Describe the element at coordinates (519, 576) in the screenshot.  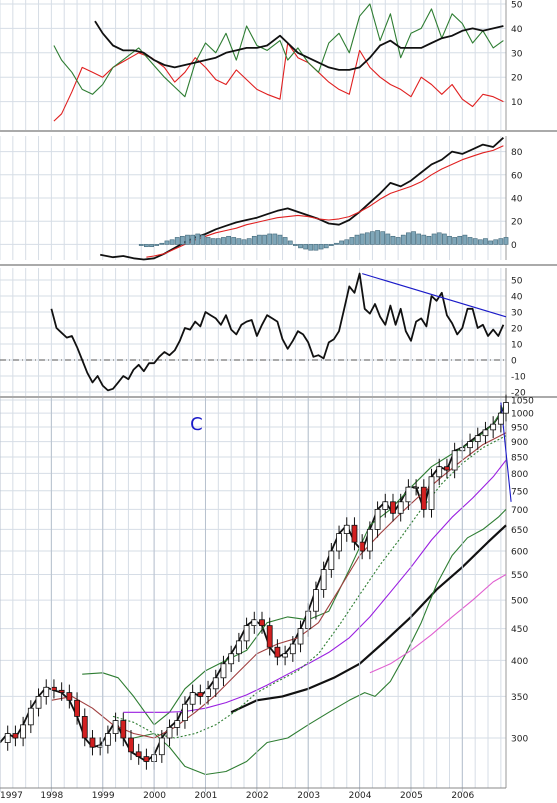
I see `y-tick-label: 550` at that location.